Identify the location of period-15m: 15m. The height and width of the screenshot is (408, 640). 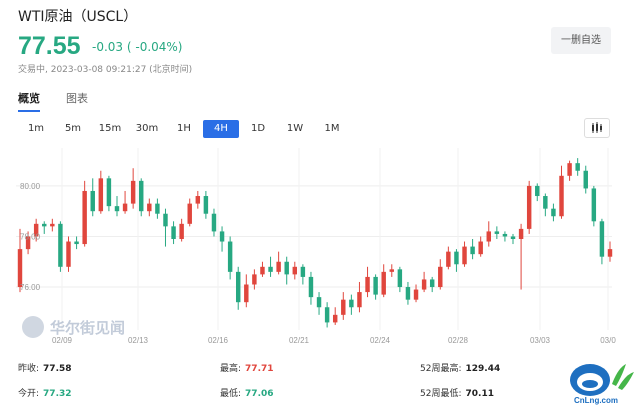
(110, 128).